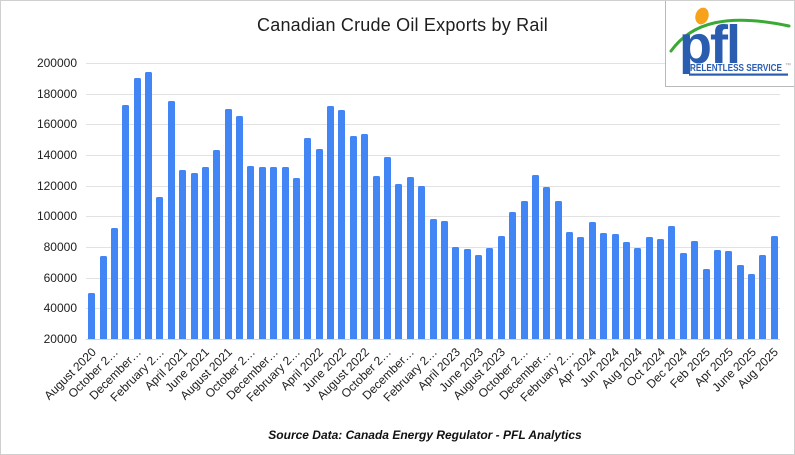 The width and height of the screenshot is (795, 455). I want to click on y-tick-label: 140000, so click(56, 155).